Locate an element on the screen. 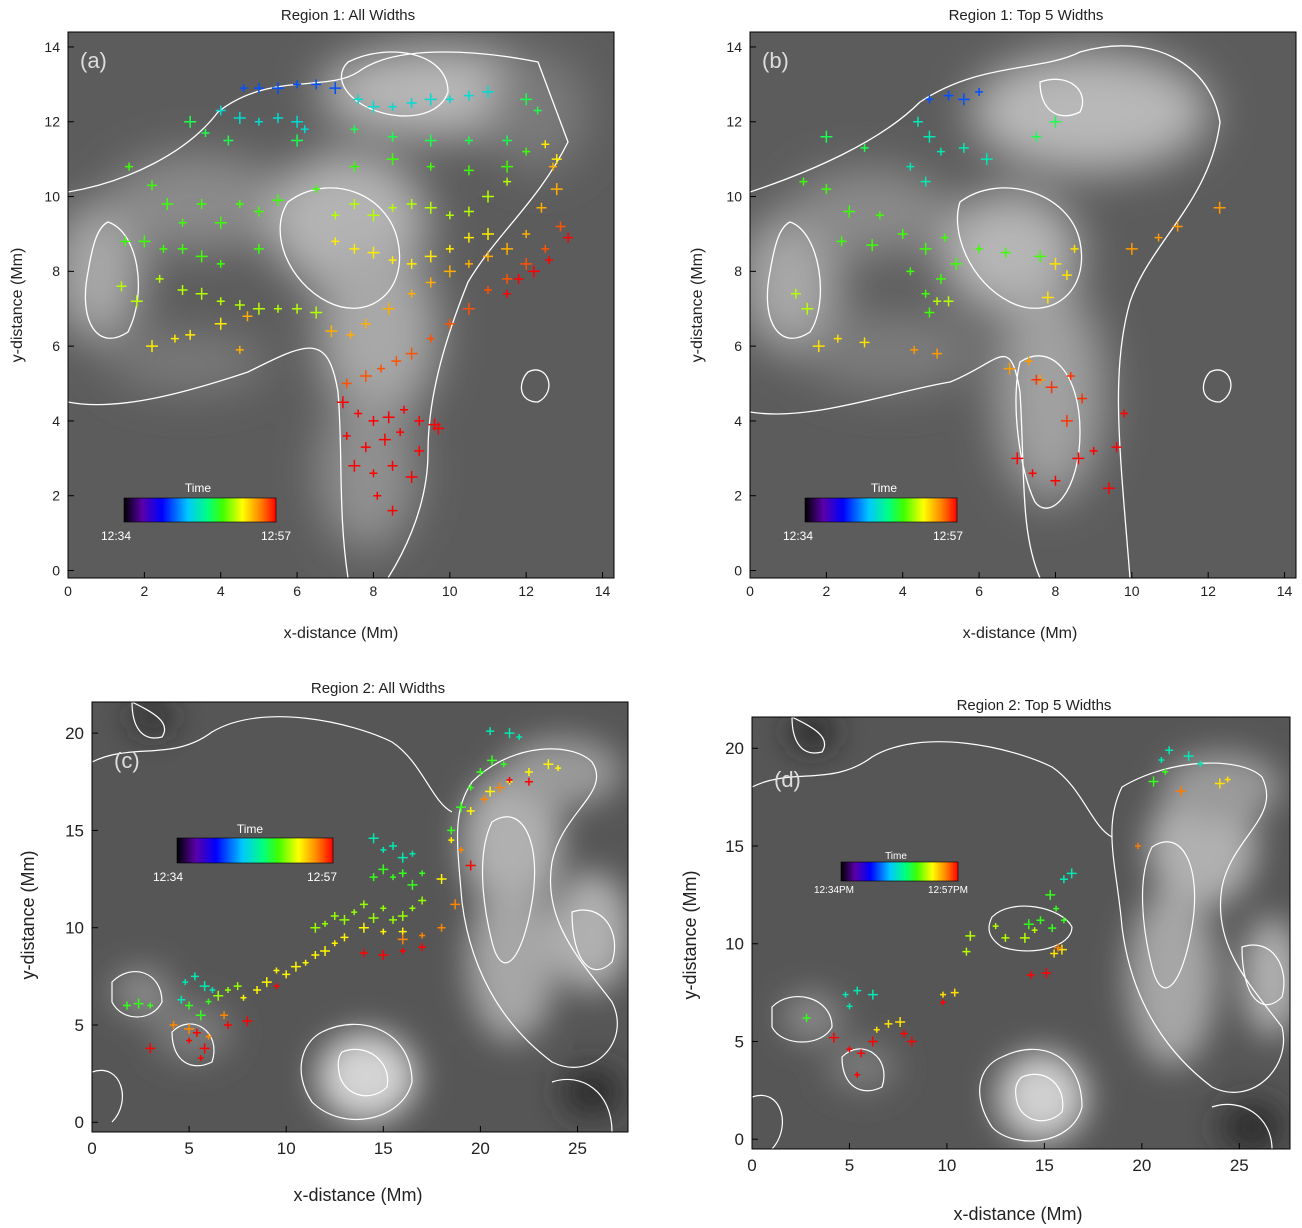 This screenshot has height=1228, width=1302. x-tick-label: 12 is located at coordinates (526, 591).